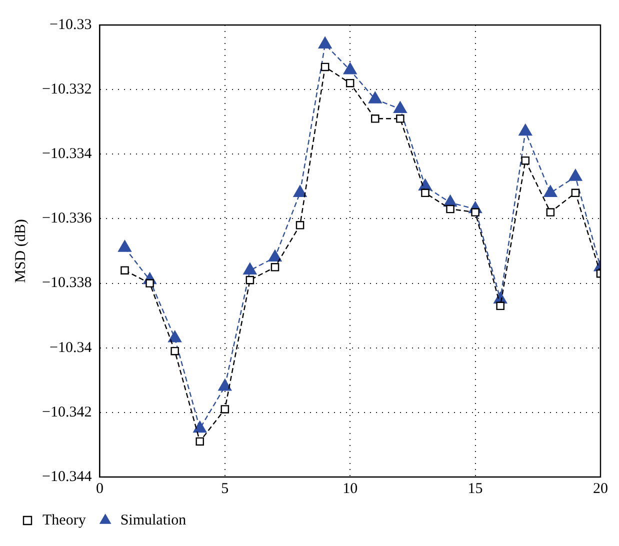 The image size is (619, 546). Describe the element at coordinates (100, 488) in the screenshot. I see `x-tick-label: 0` at that location.